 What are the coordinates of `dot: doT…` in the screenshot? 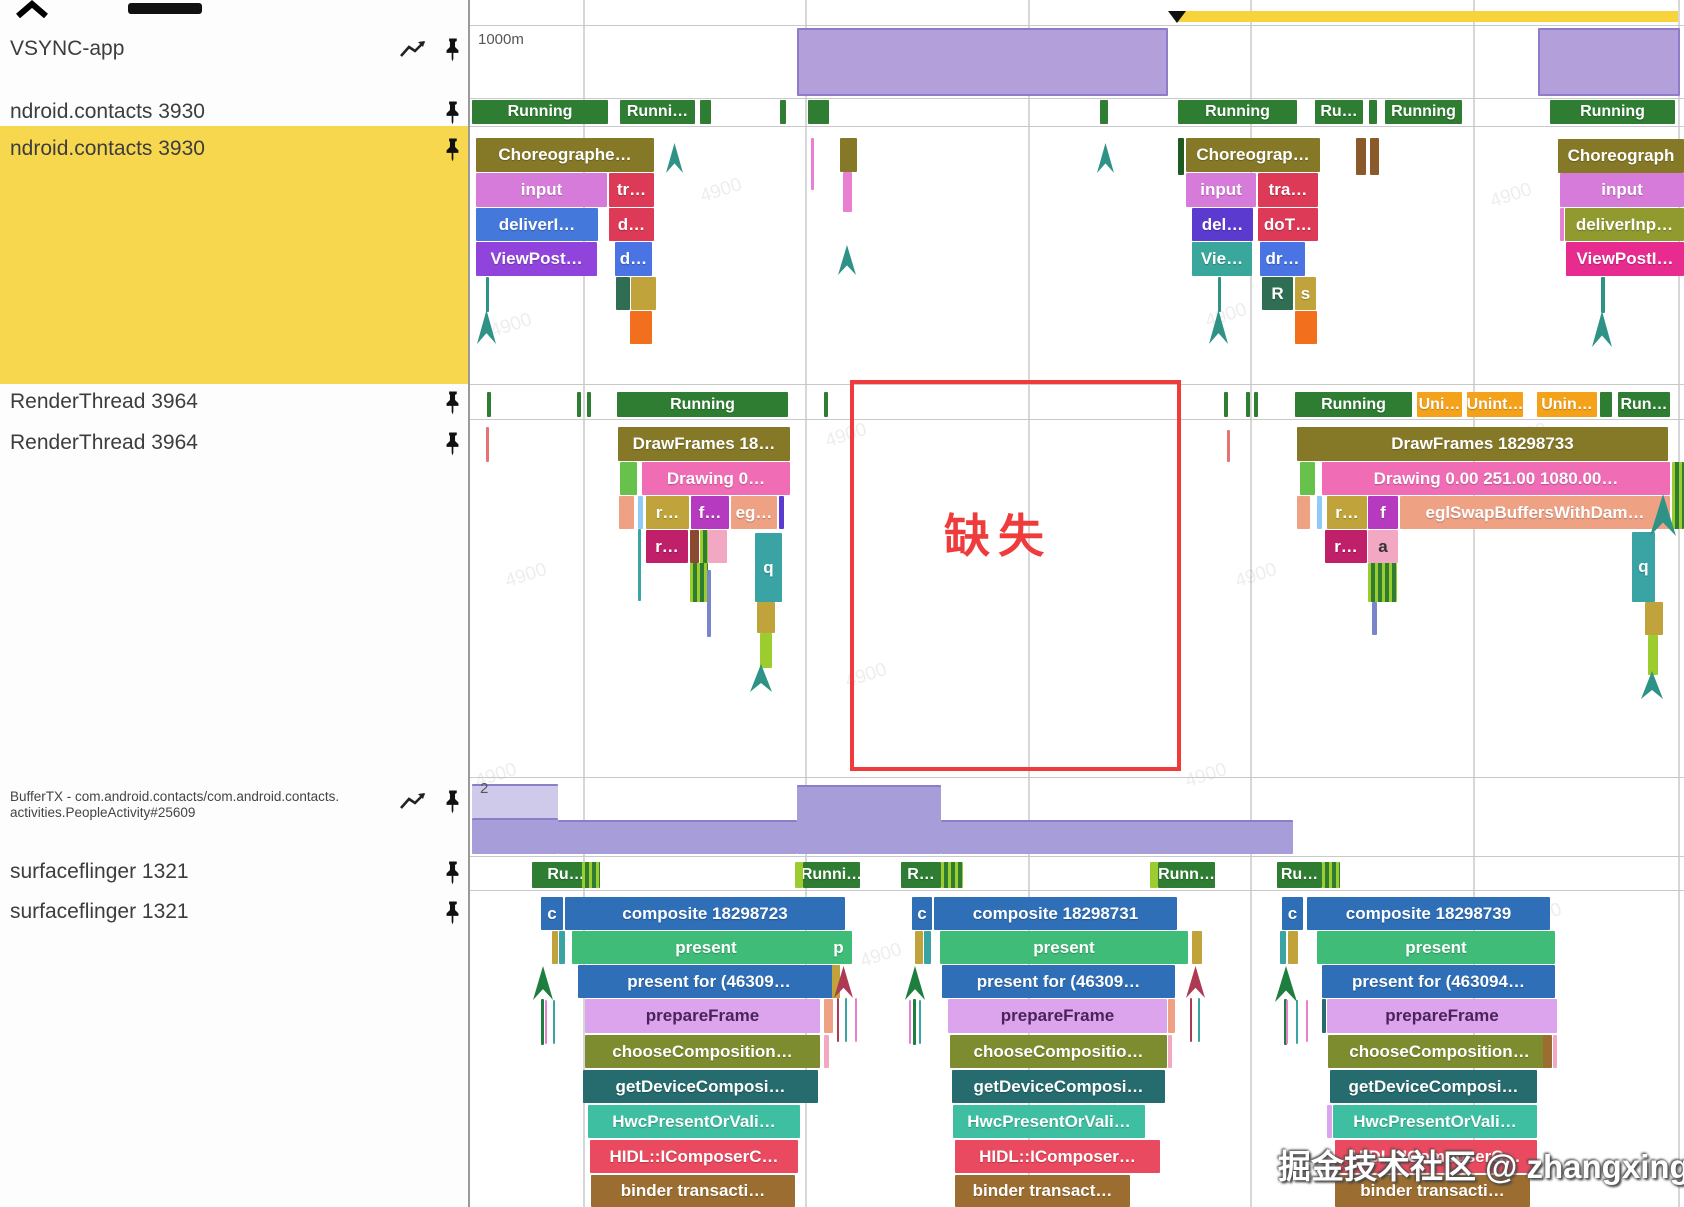 It's located at (1288, 224).